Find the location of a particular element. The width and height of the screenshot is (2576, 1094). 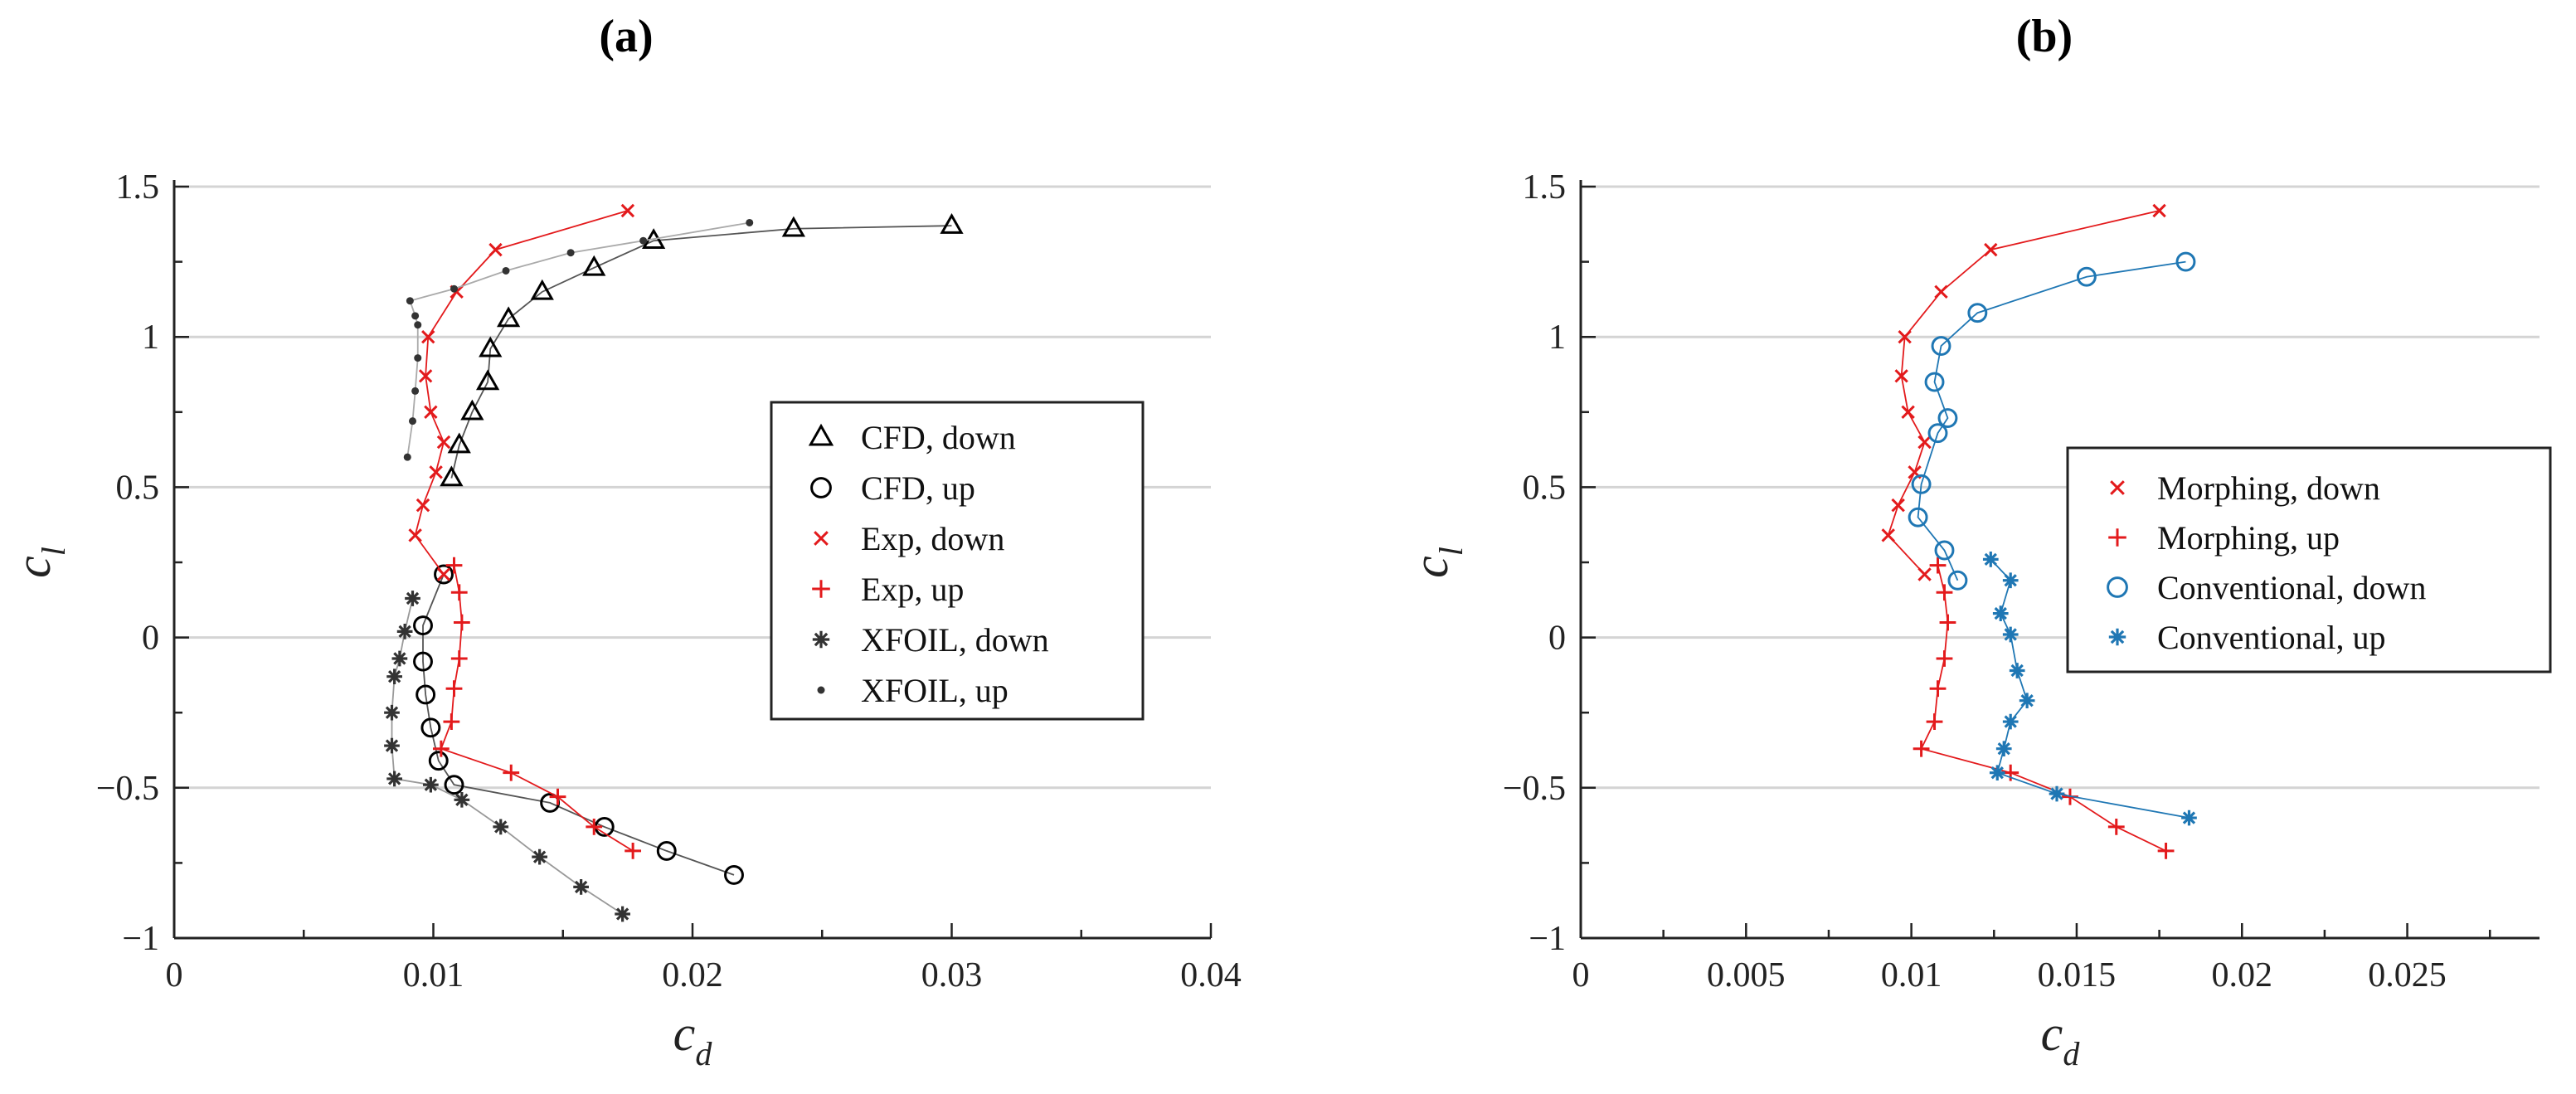

series-conventional-down is located at coordinates (2052, 421).